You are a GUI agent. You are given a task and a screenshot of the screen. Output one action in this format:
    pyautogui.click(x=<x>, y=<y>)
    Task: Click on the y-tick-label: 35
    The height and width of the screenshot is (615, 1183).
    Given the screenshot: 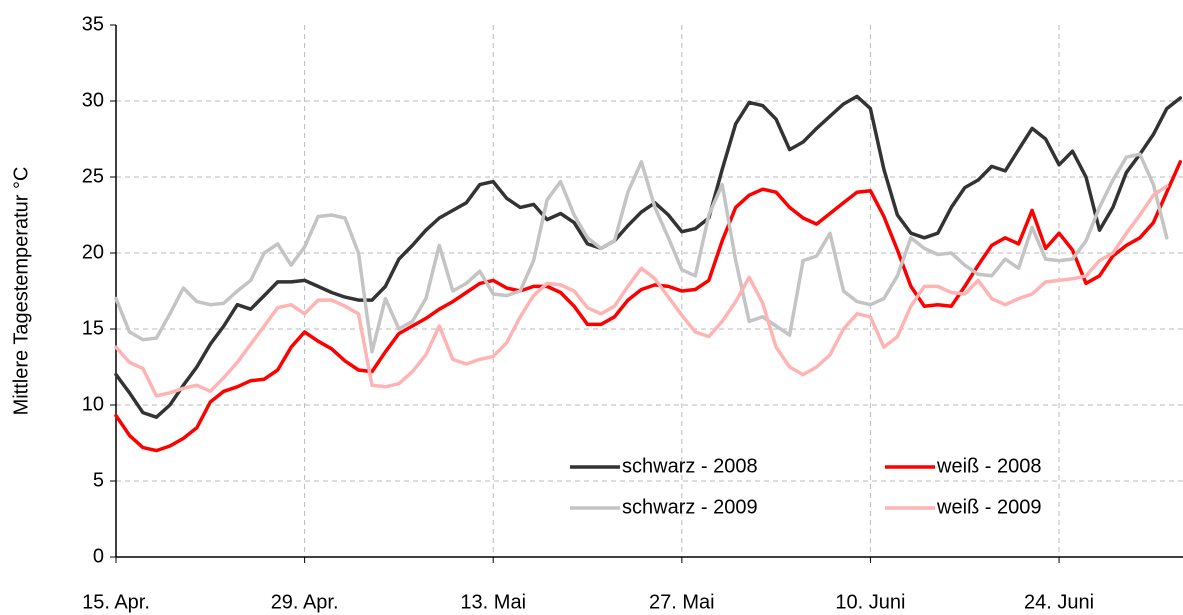 What is the action you would take?
    pyautogui.click(x=93, y=24)
    